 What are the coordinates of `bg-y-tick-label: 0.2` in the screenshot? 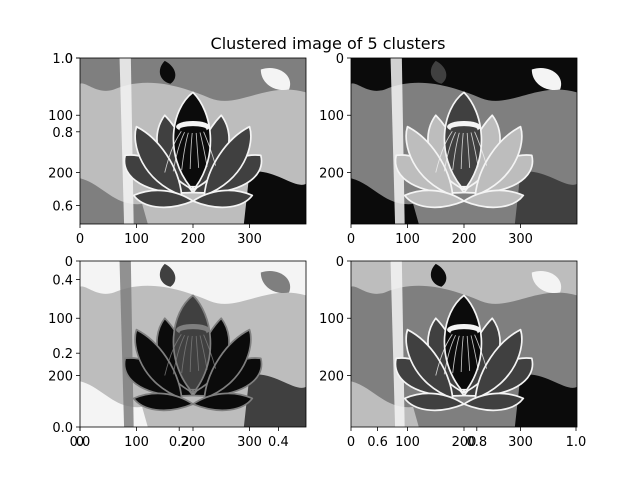 It's located at (62, 354).